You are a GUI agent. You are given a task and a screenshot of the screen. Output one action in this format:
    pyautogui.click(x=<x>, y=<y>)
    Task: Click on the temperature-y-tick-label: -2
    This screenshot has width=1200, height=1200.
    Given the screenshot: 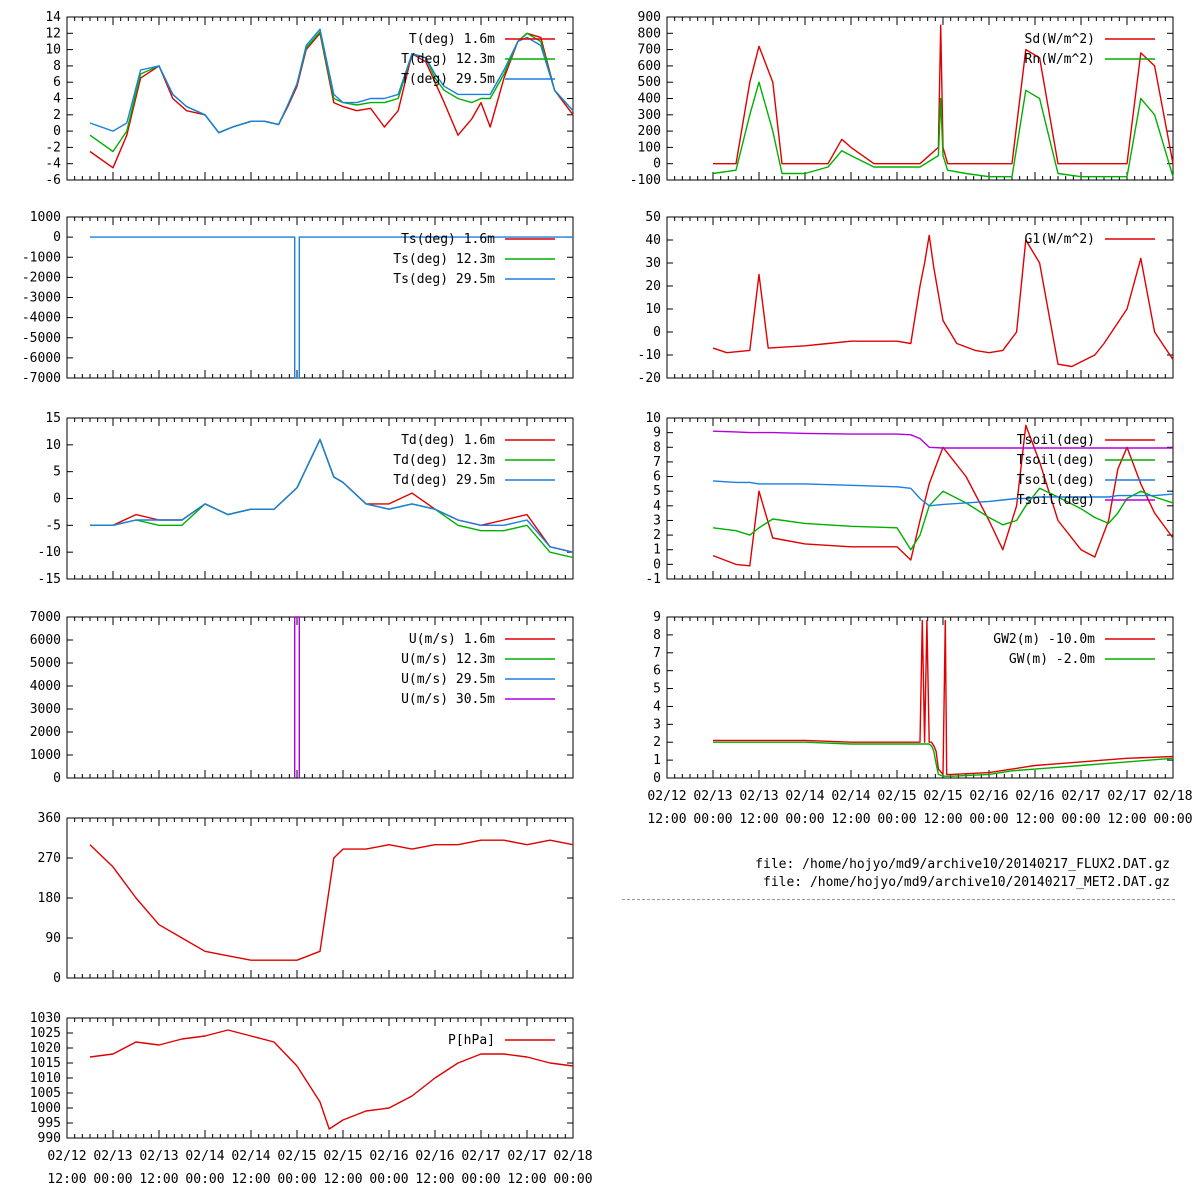 What is the action you would take?
    pyautogui.click(x=53, y=147)
    